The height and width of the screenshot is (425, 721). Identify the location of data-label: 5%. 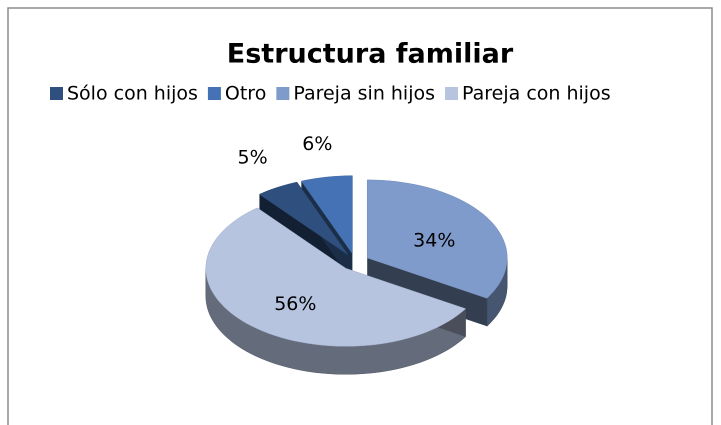
(253, 157).